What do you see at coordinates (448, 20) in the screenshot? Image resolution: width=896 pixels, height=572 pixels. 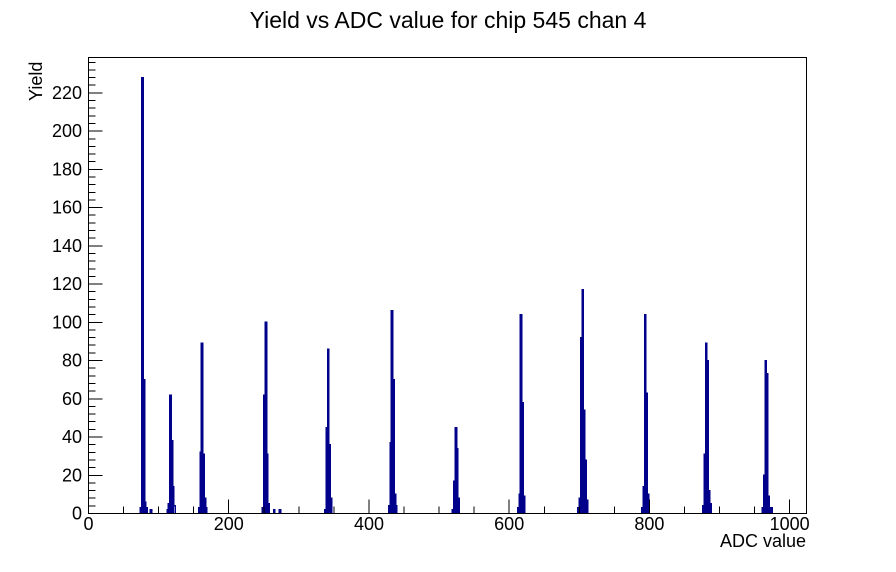 I see `plot-title: Yield vs ADC value for chip 545 chan 4` at bounding box center [448, 20].